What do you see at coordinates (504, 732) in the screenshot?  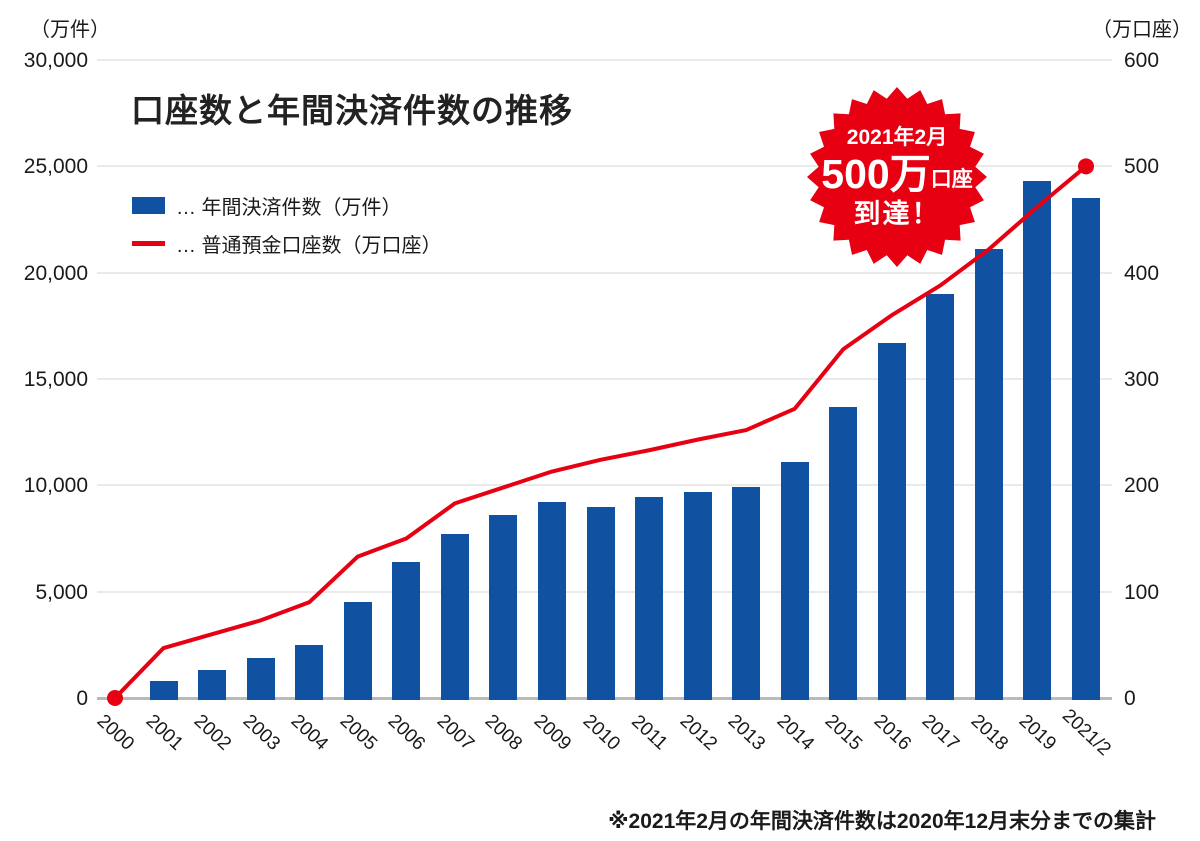 I see `x-axis-label: 2008` at bounding box center [504, 732].